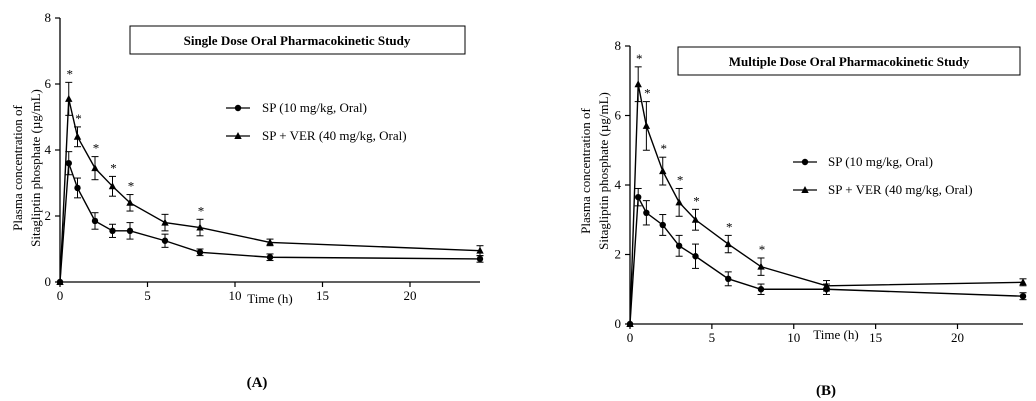  What do you see at coordinates (793, 337) in the screenshot?
I see `panel-b-x-tick-label: 10` at bounding box center [793, 337].